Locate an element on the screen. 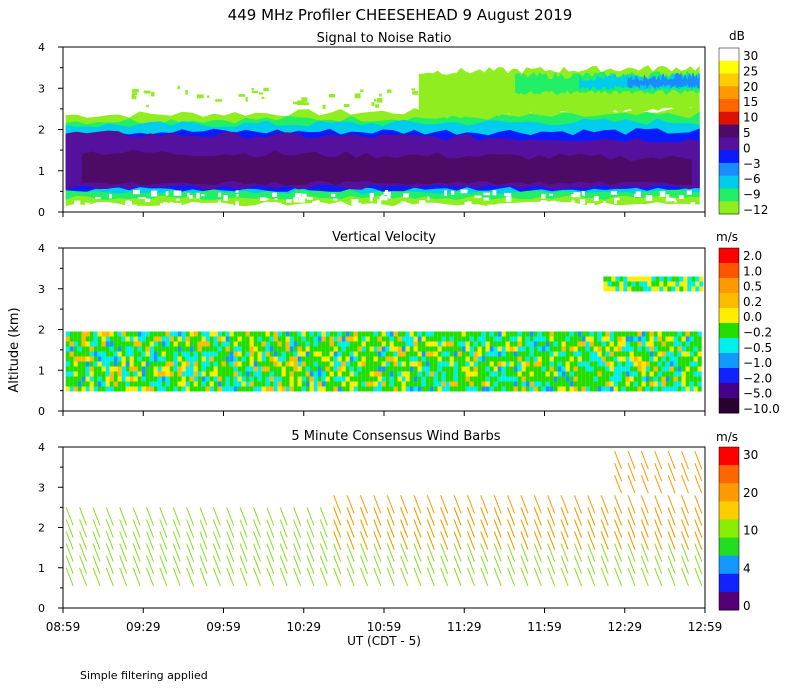  snr-speck is located at coordinates (246, 99).